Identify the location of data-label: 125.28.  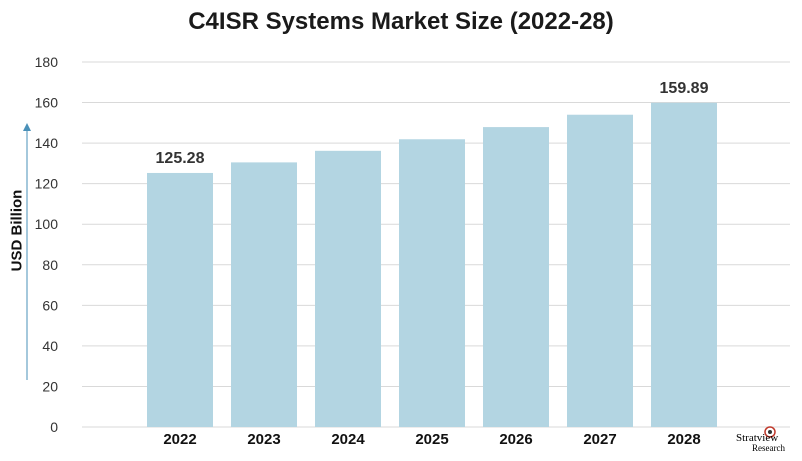
(180, 158).